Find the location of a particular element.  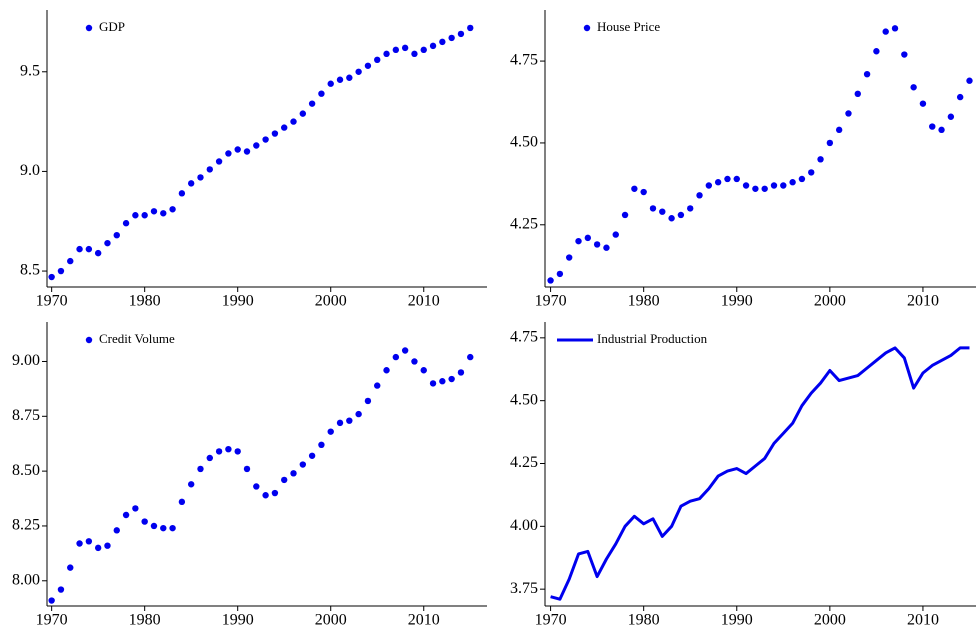

legend-label: Credit Volume is located at coordinates (137, 338).